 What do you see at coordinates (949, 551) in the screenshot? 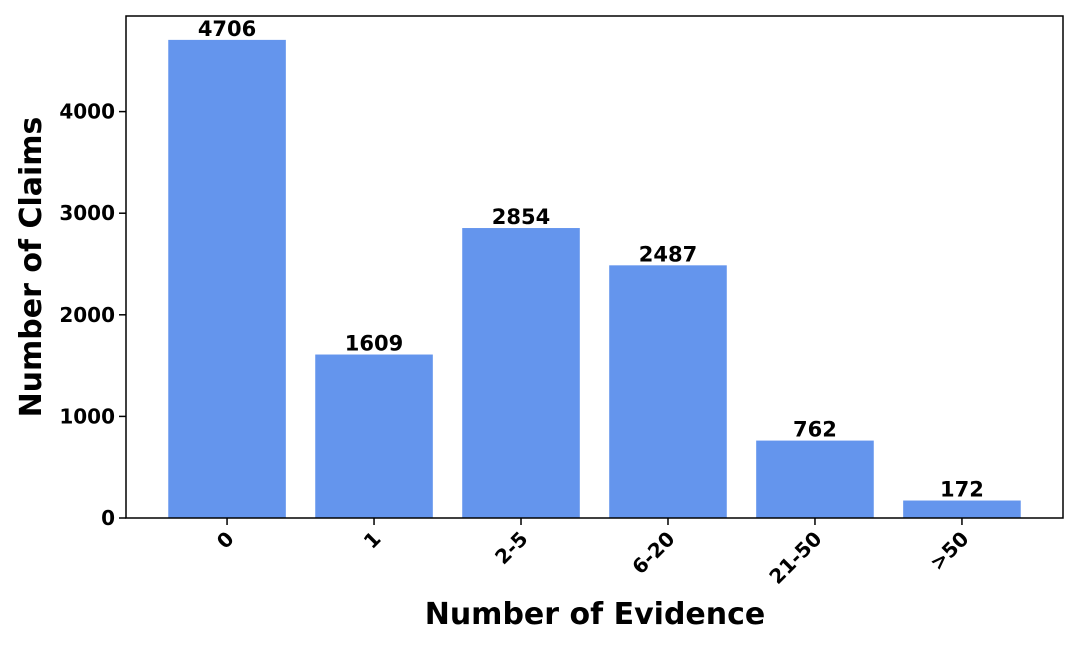
I see `x-tick-label: >50` at bounding box center [949, 551].